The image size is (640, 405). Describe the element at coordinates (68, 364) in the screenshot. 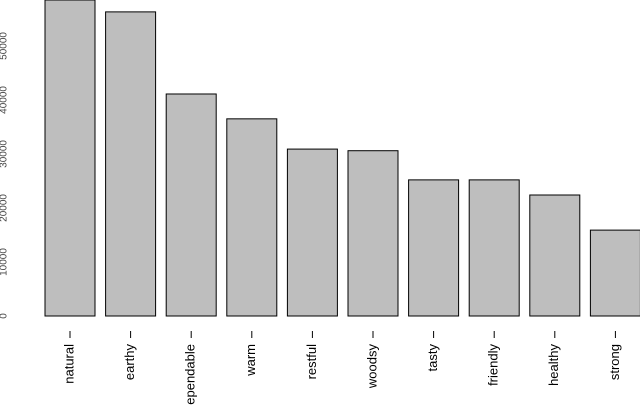

I see `x-tick-label: natural` at that location.